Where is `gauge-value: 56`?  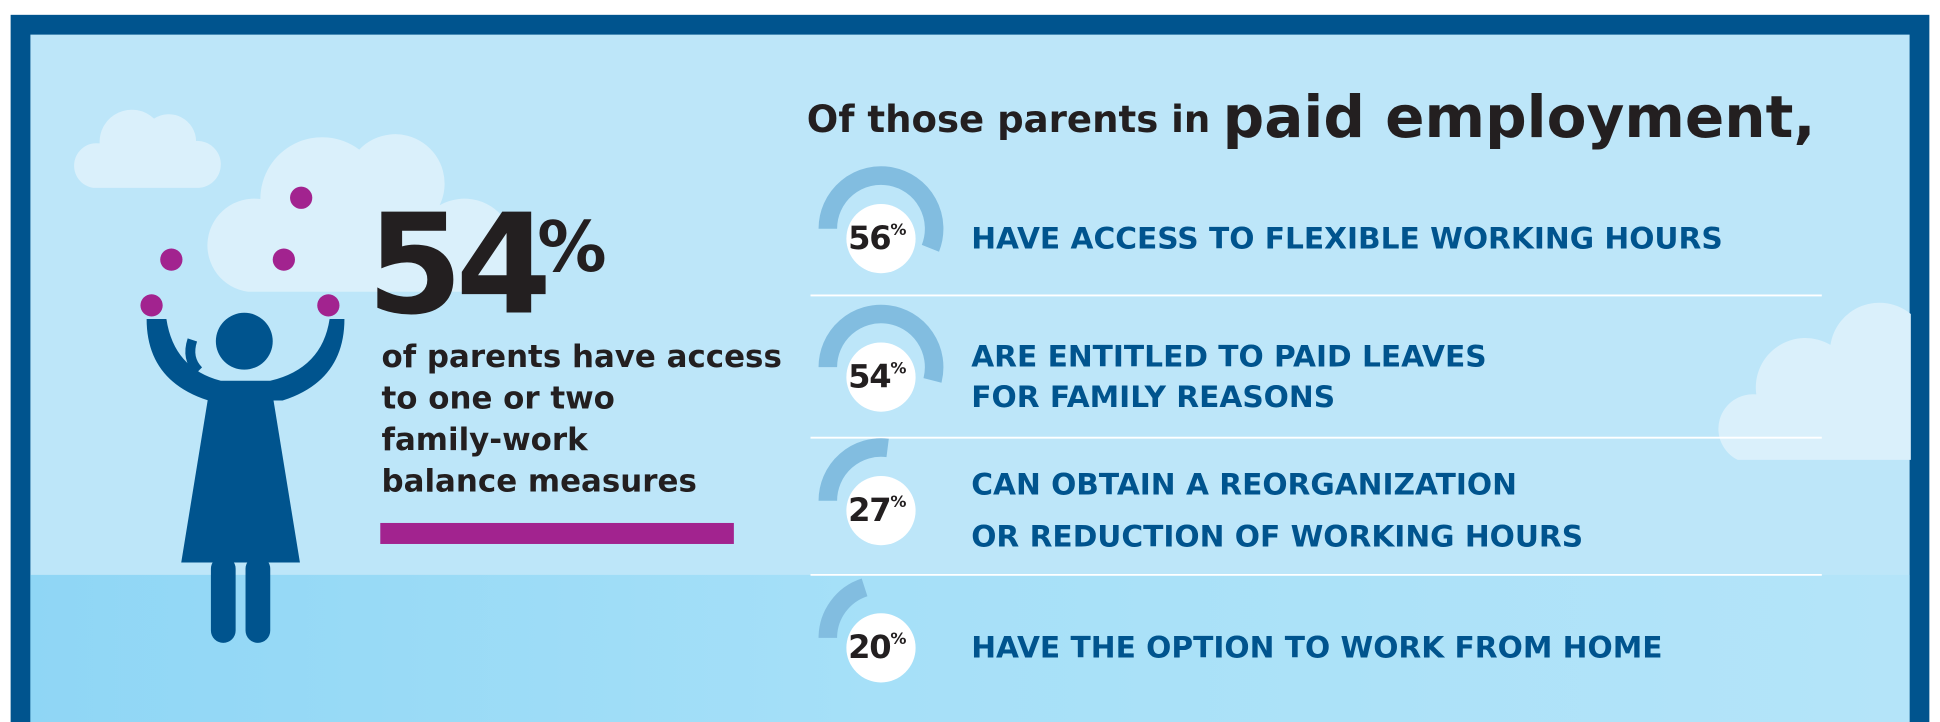 gauge-value: 56 is located at coordinates (869, 238).